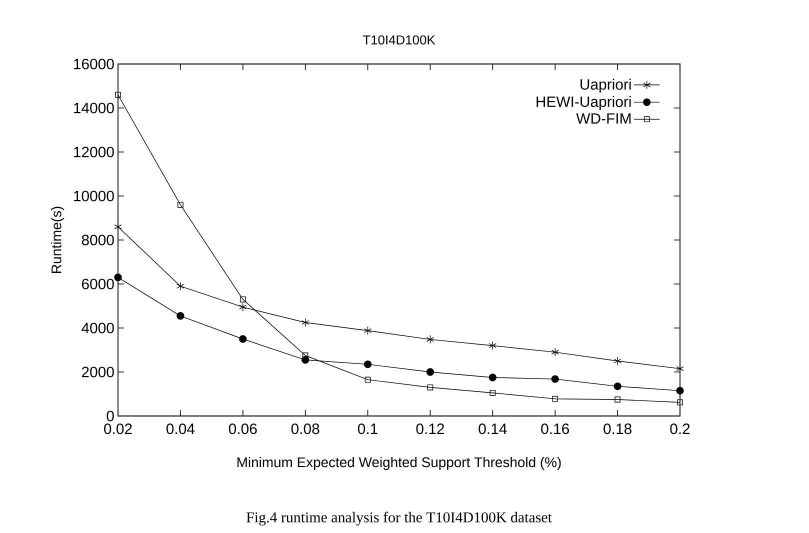  Describe the element at coordinates (605, 85) in the screenshot. I see `legend-label: Uapriori` at that location.